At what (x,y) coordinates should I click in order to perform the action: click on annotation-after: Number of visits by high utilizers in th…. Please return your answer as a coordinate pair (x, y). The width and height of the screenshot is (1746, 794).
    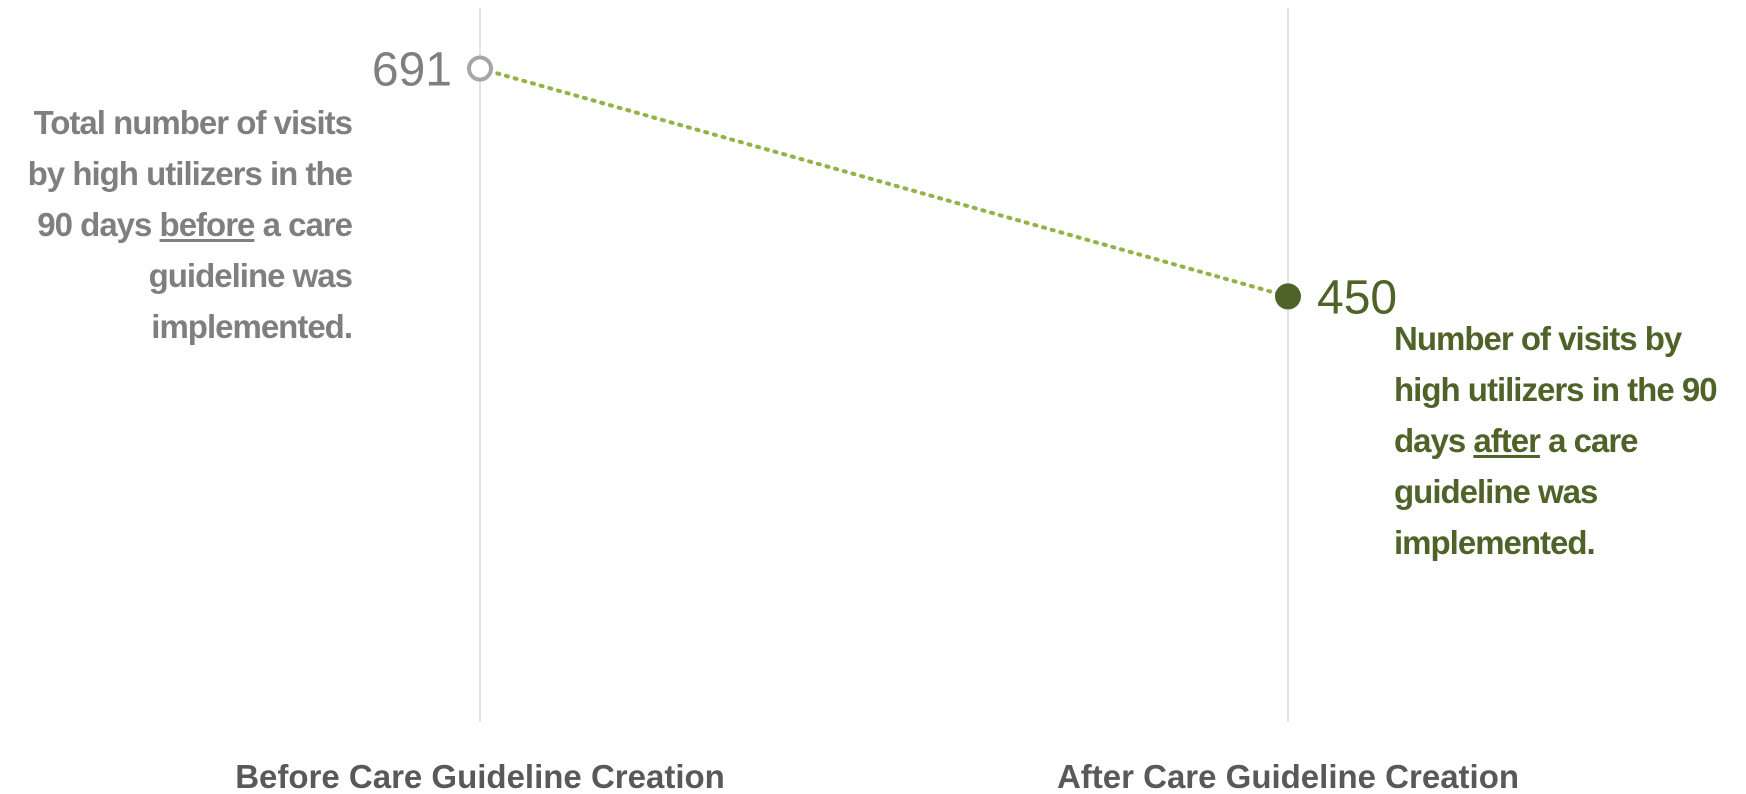
    Looking at the image, I should click on (1570, 440).